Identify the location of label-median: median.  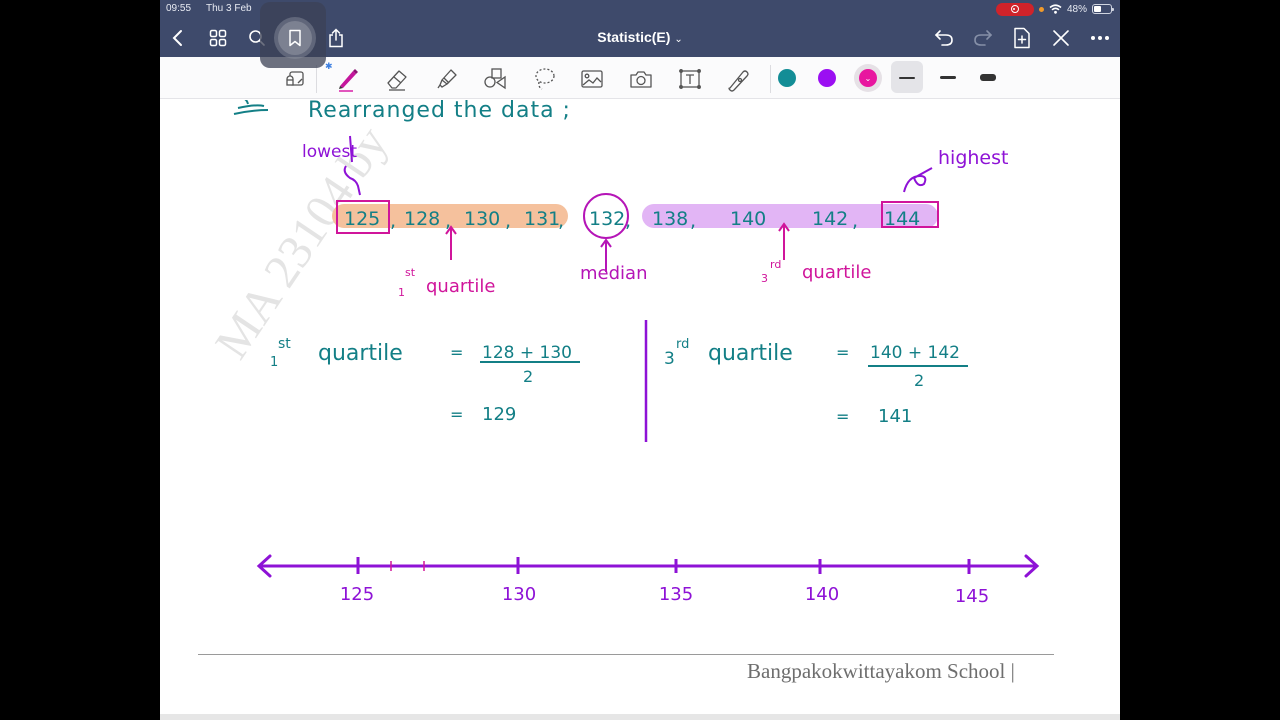
(613, 273).